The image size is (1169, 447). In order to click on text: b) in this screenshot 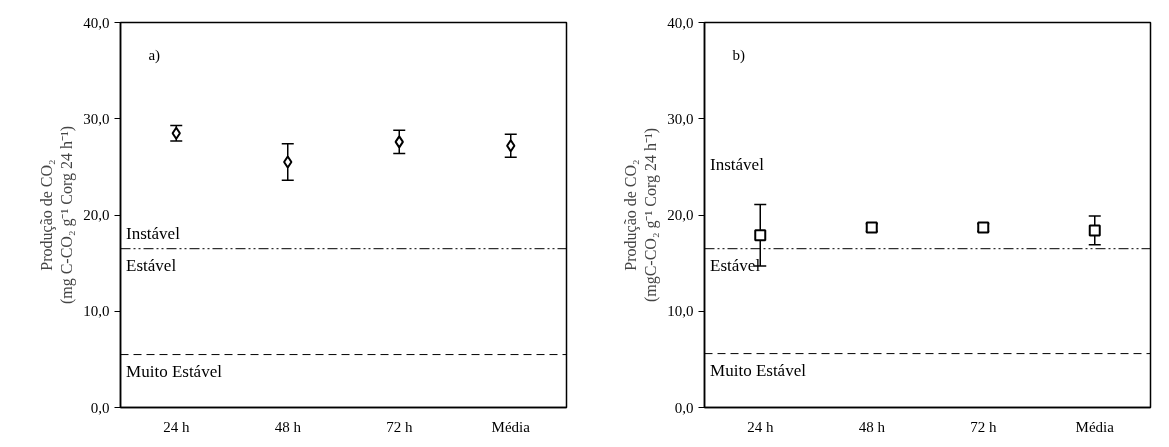, I will do `click(738, 55)`.